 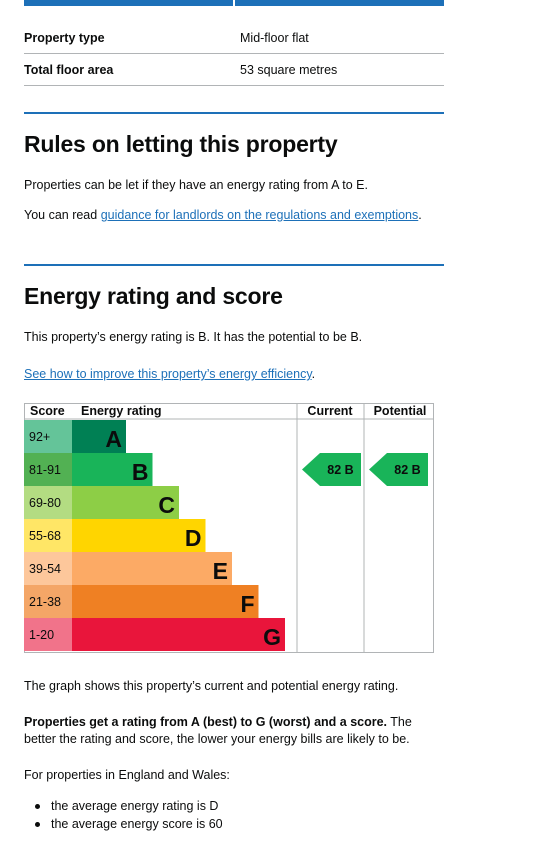 I want to click on energy-rating-column-header: Energy rating, so click(x=121, y=411).